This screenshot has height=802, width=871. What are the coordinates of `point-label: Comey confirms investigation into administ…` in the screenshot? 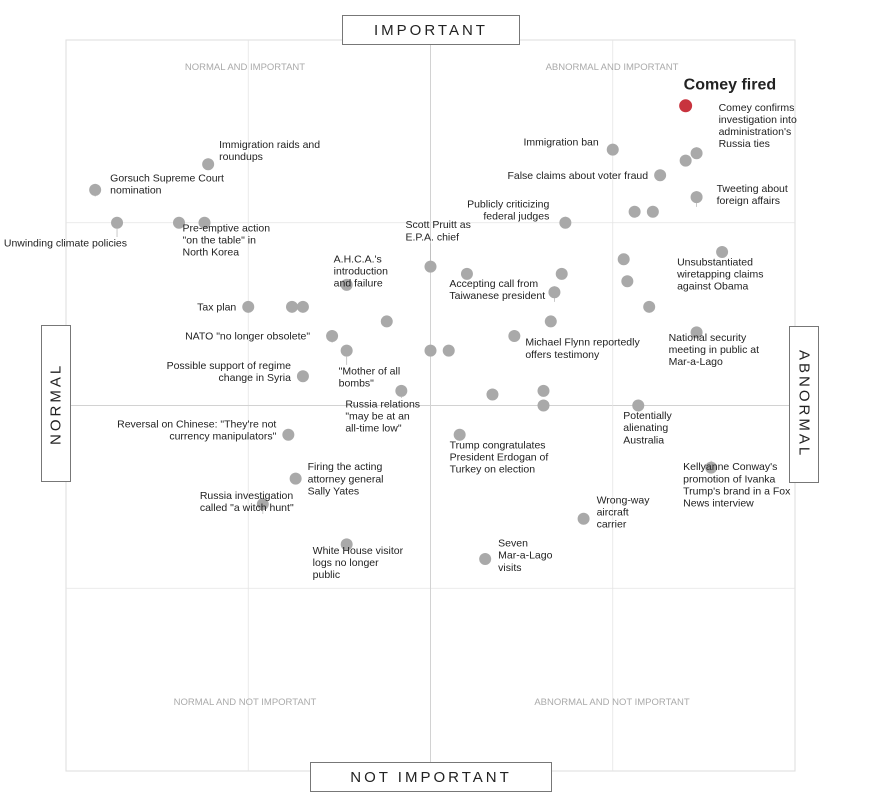 It's located at (758, 126).